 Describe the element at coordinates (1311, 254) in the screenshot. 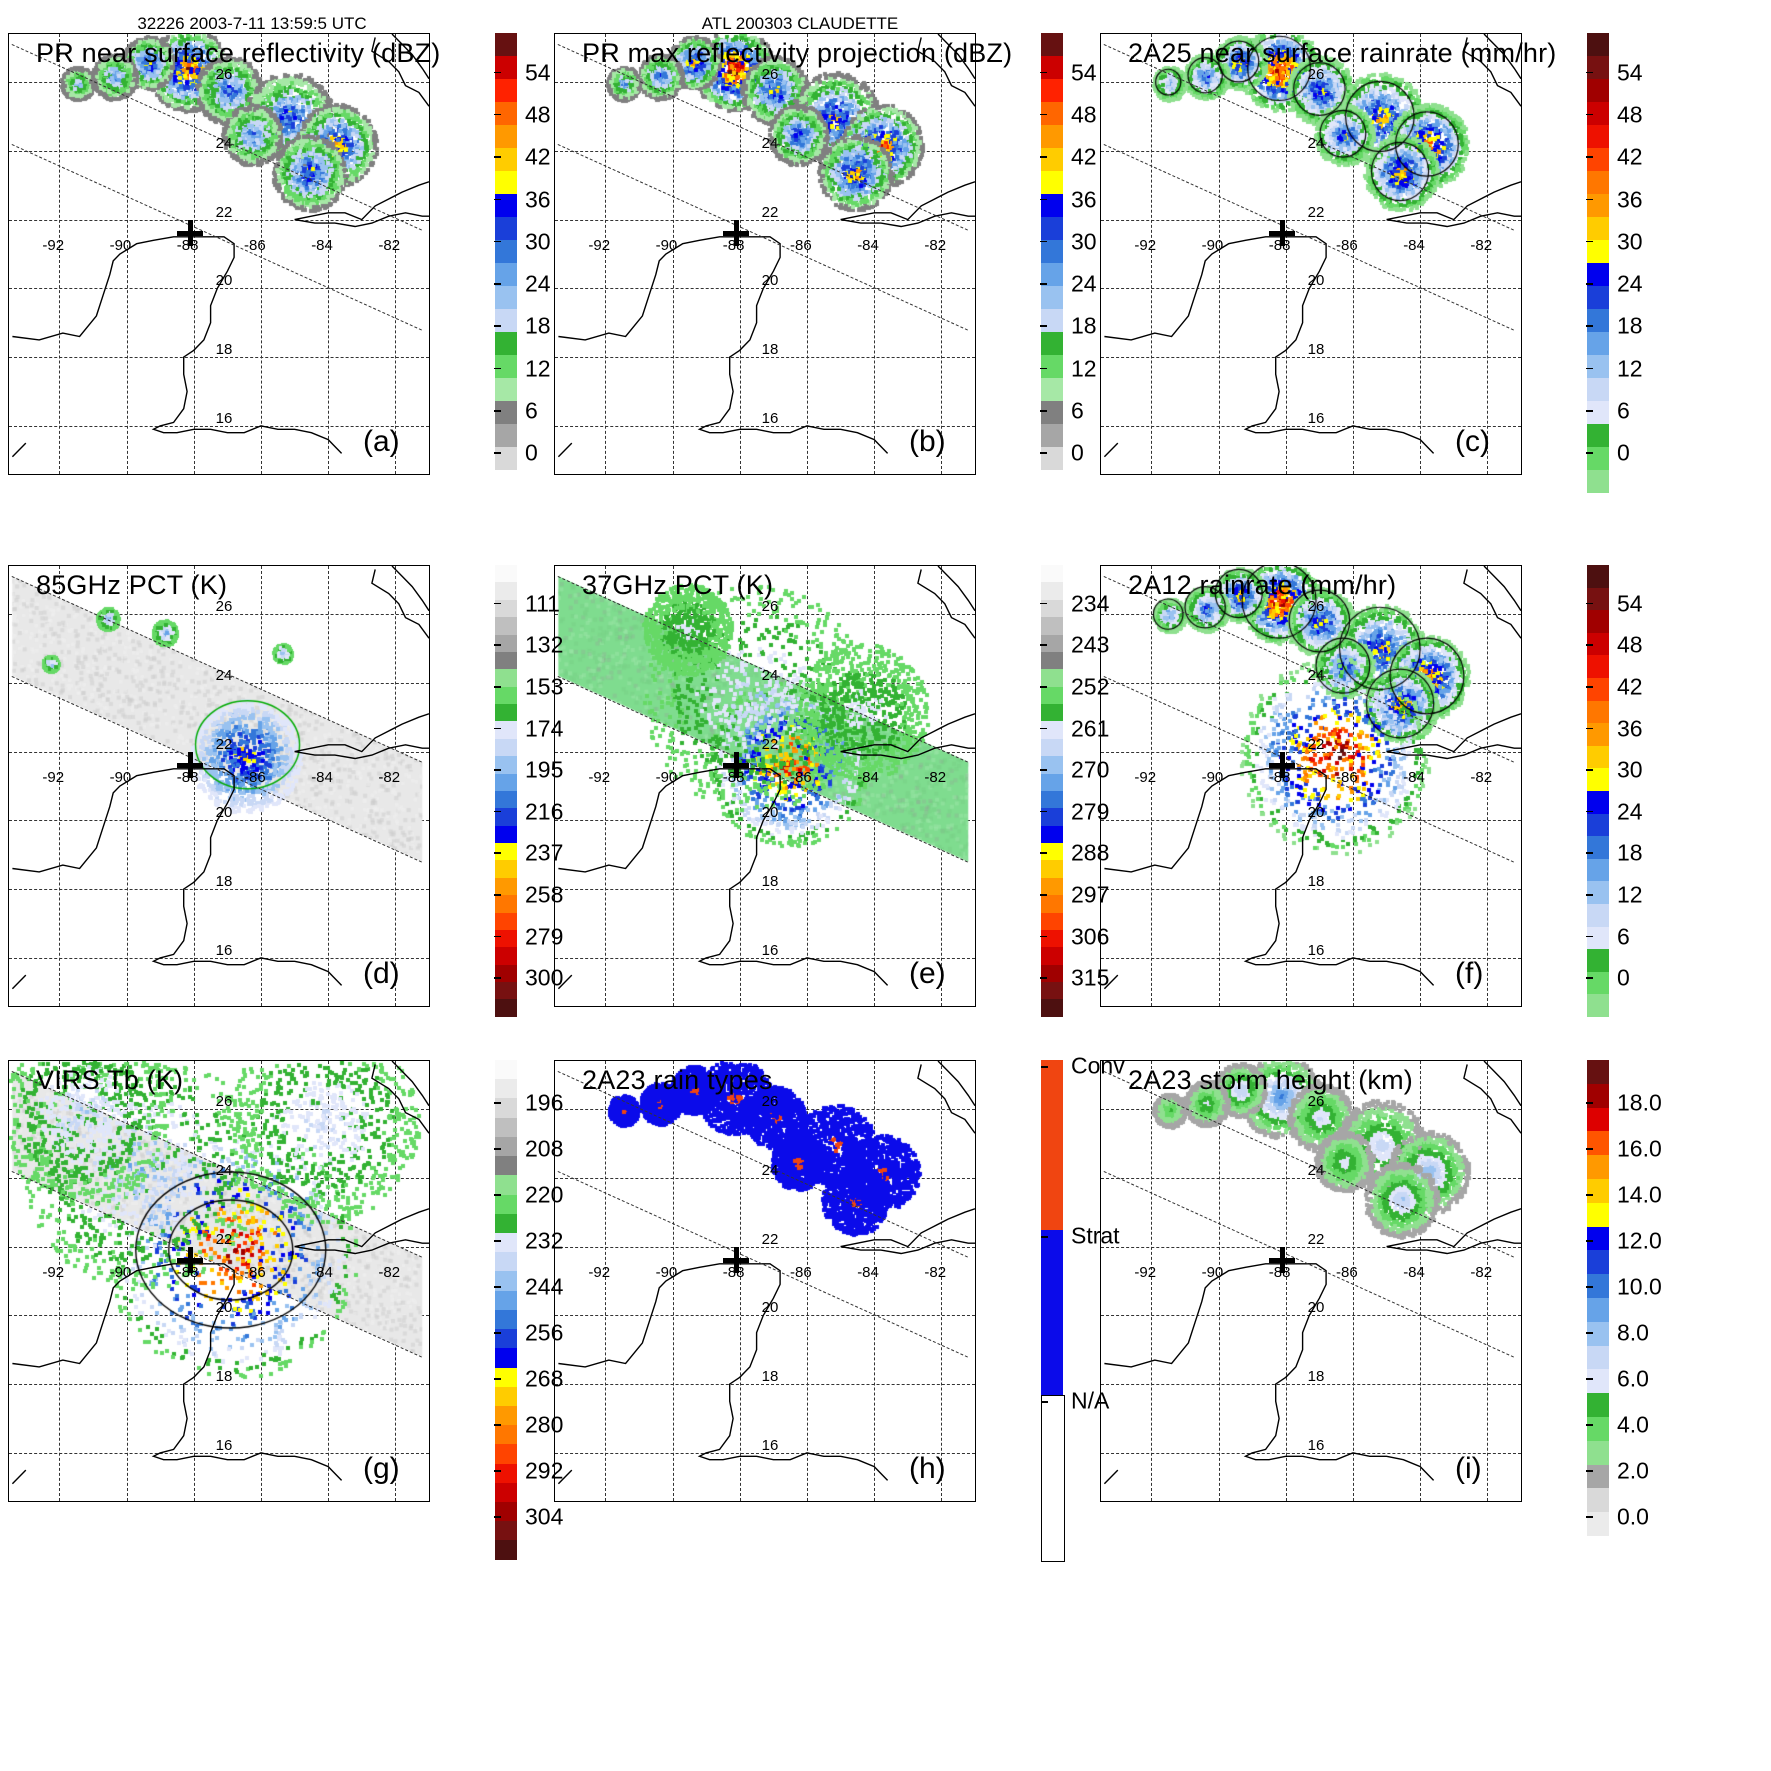

I see `map-area-c: -92 -90 -88 -86 -84 -82 26 24 22 20 18 16` at that location.